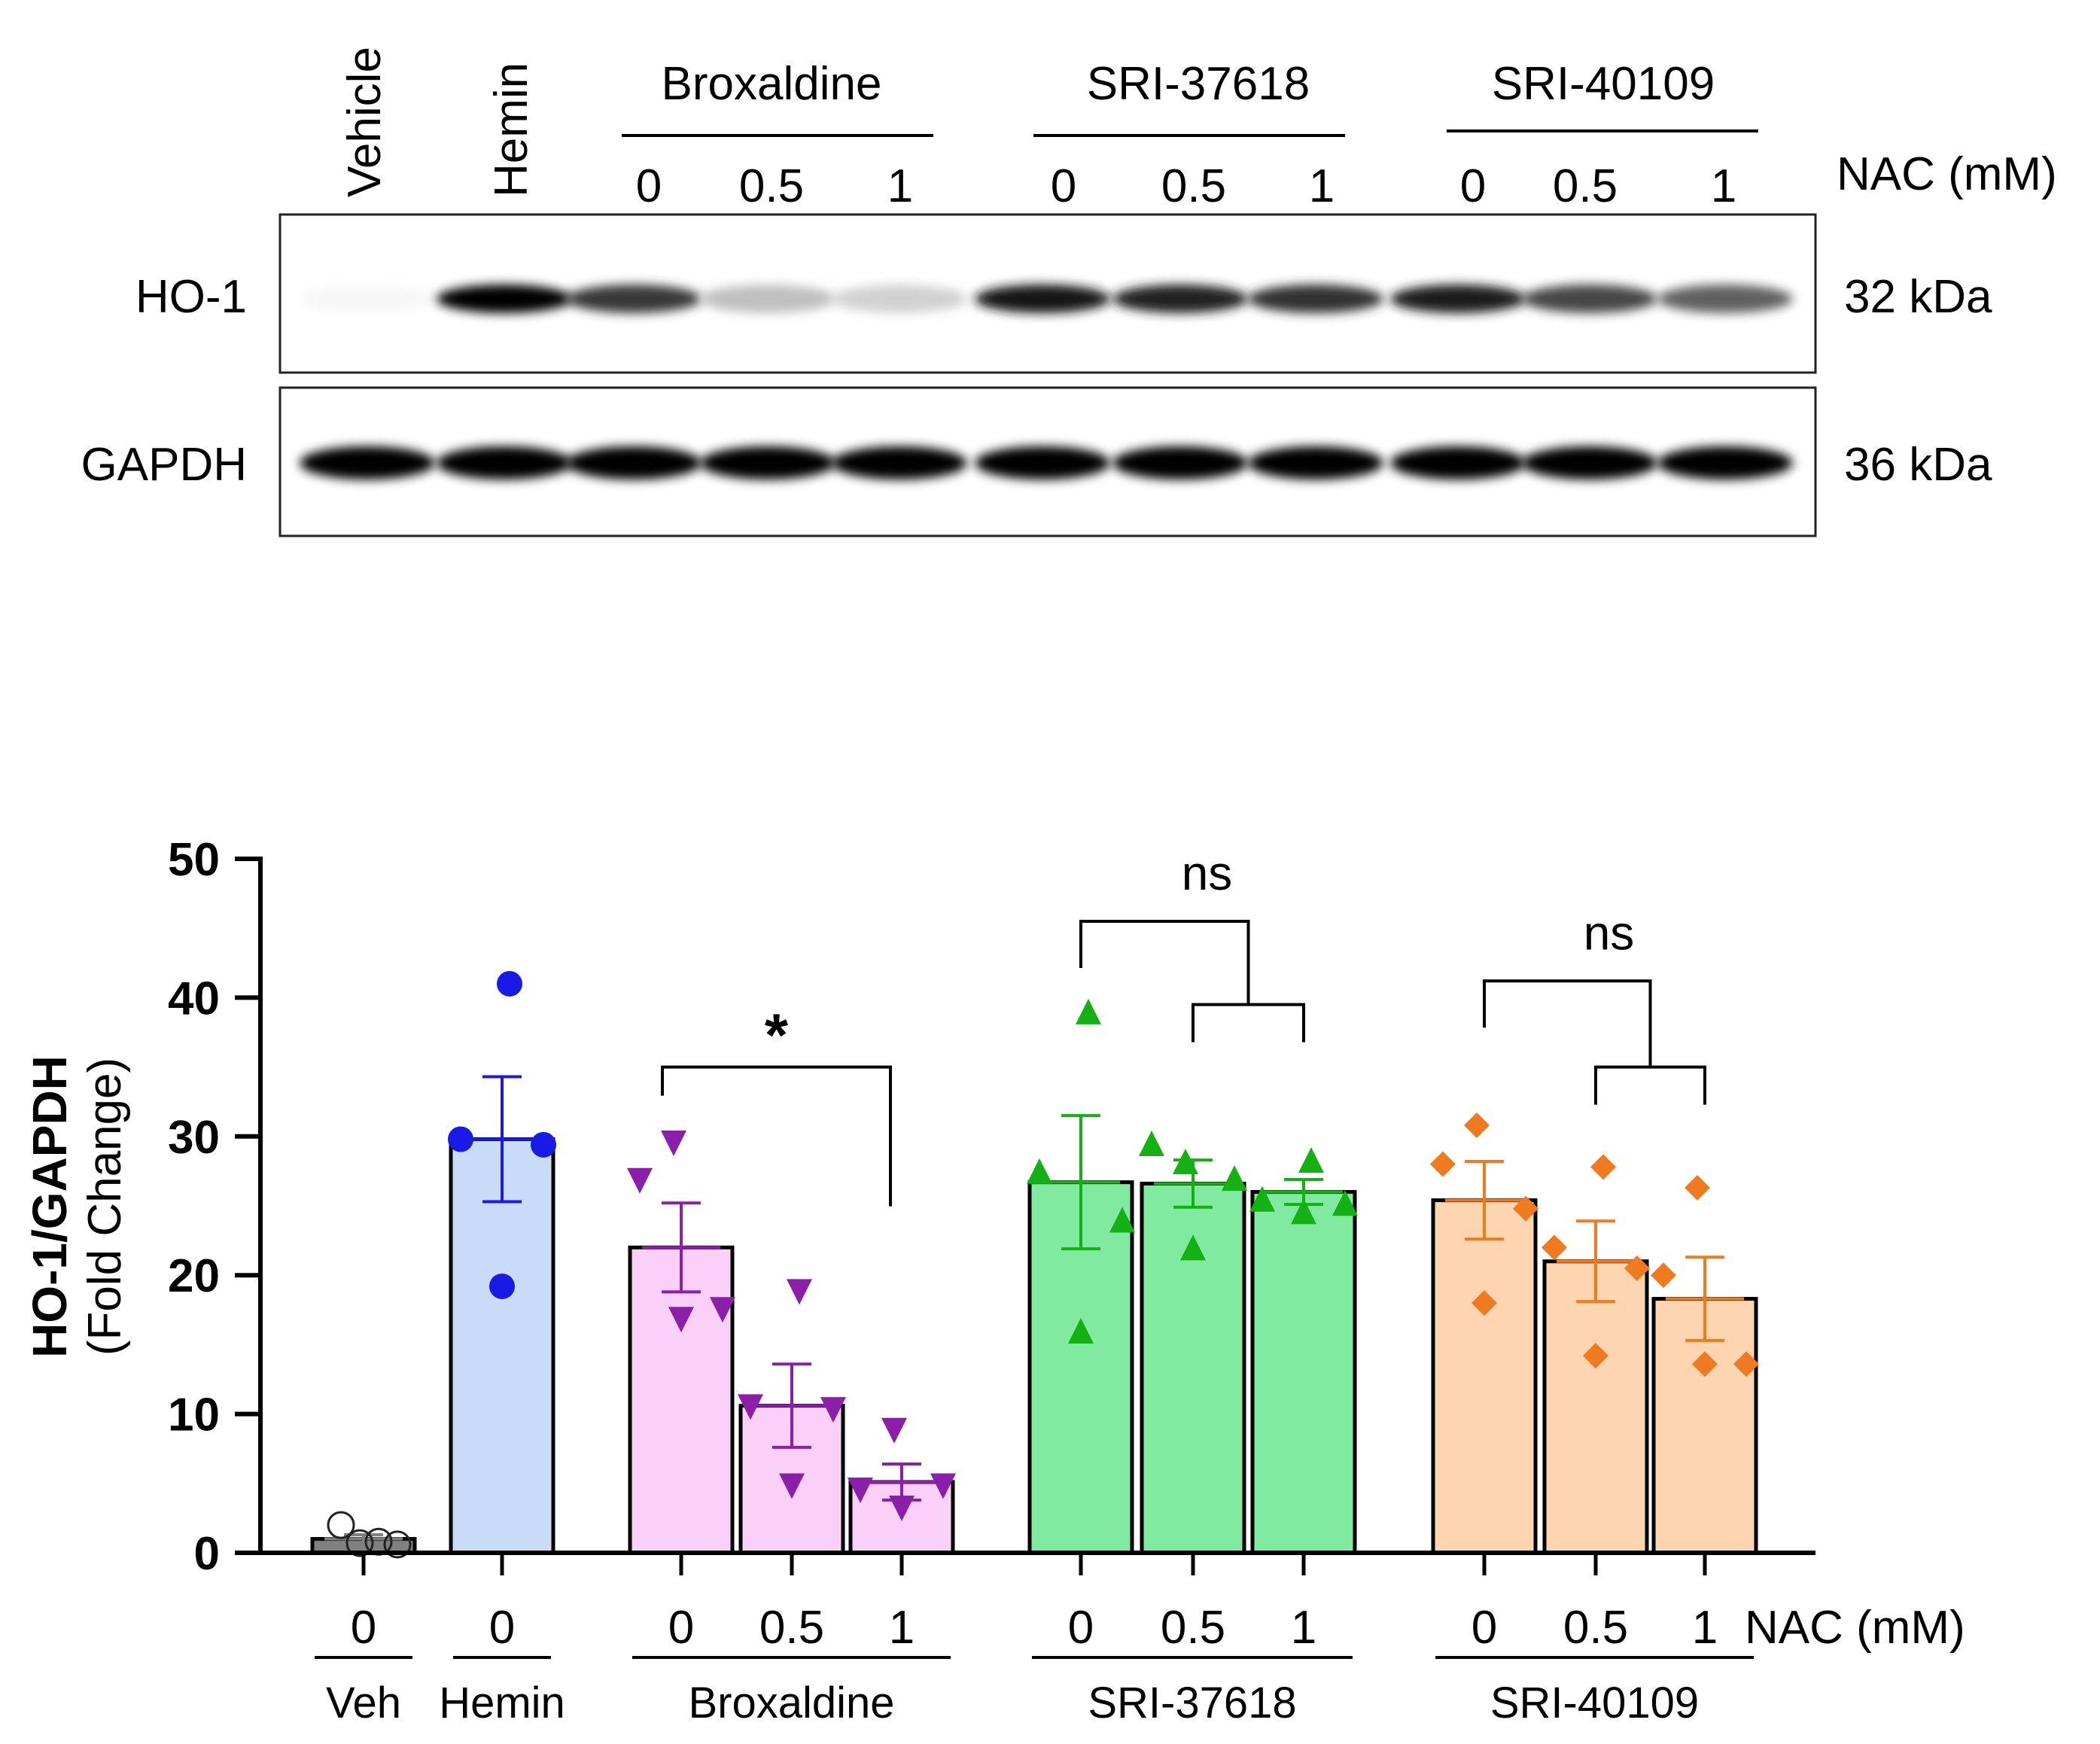 Image resolution: width=2100 pixels, height=1744 pixels. Describe the element at coordinates (1947, 174) in the screenshot. I see `blot-nac-label: NAC (mM)` at that location.